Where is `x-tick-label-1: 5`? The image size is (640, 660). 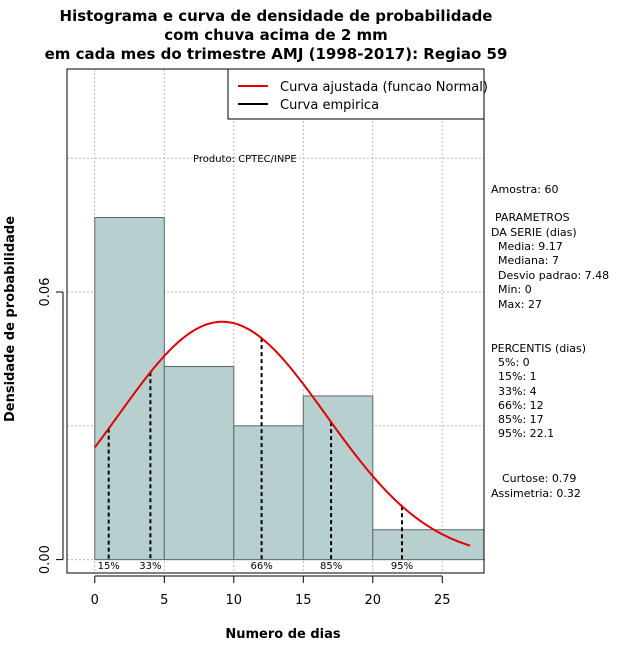
x-tick-label-1: 5 is located at coordinates (164, 600).